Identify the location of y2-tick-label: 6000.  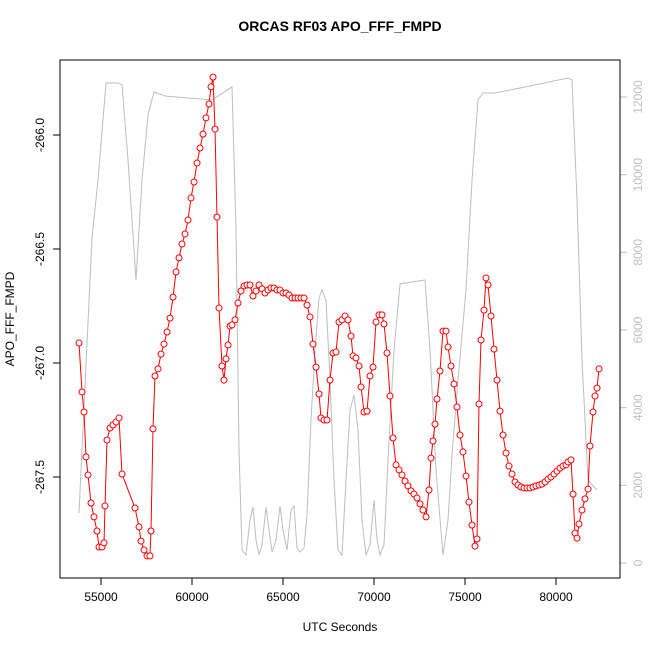
(638, 329).